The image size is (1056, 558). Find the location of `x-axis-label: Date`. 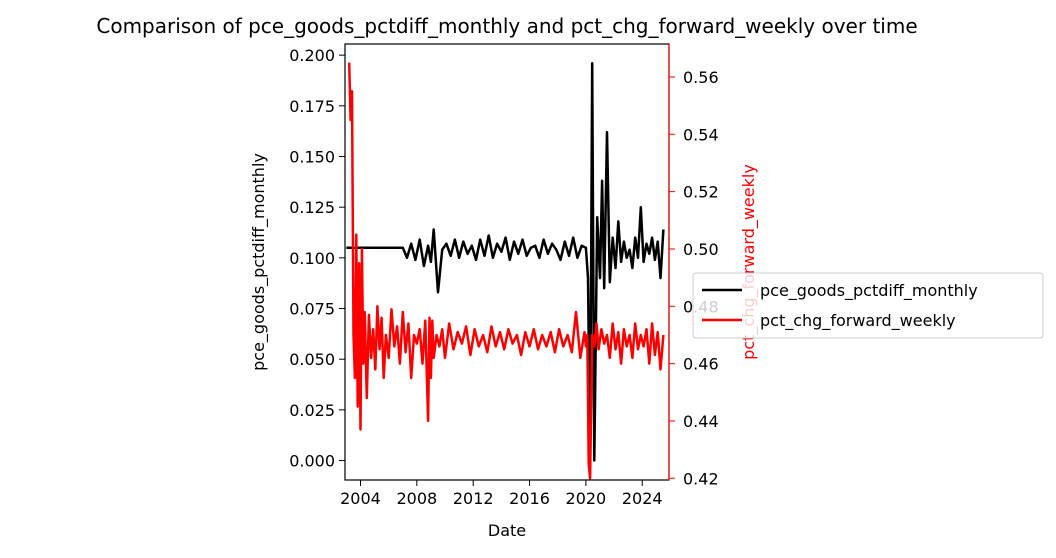

x-axis-label: Date is located at coordinates (507, 530).